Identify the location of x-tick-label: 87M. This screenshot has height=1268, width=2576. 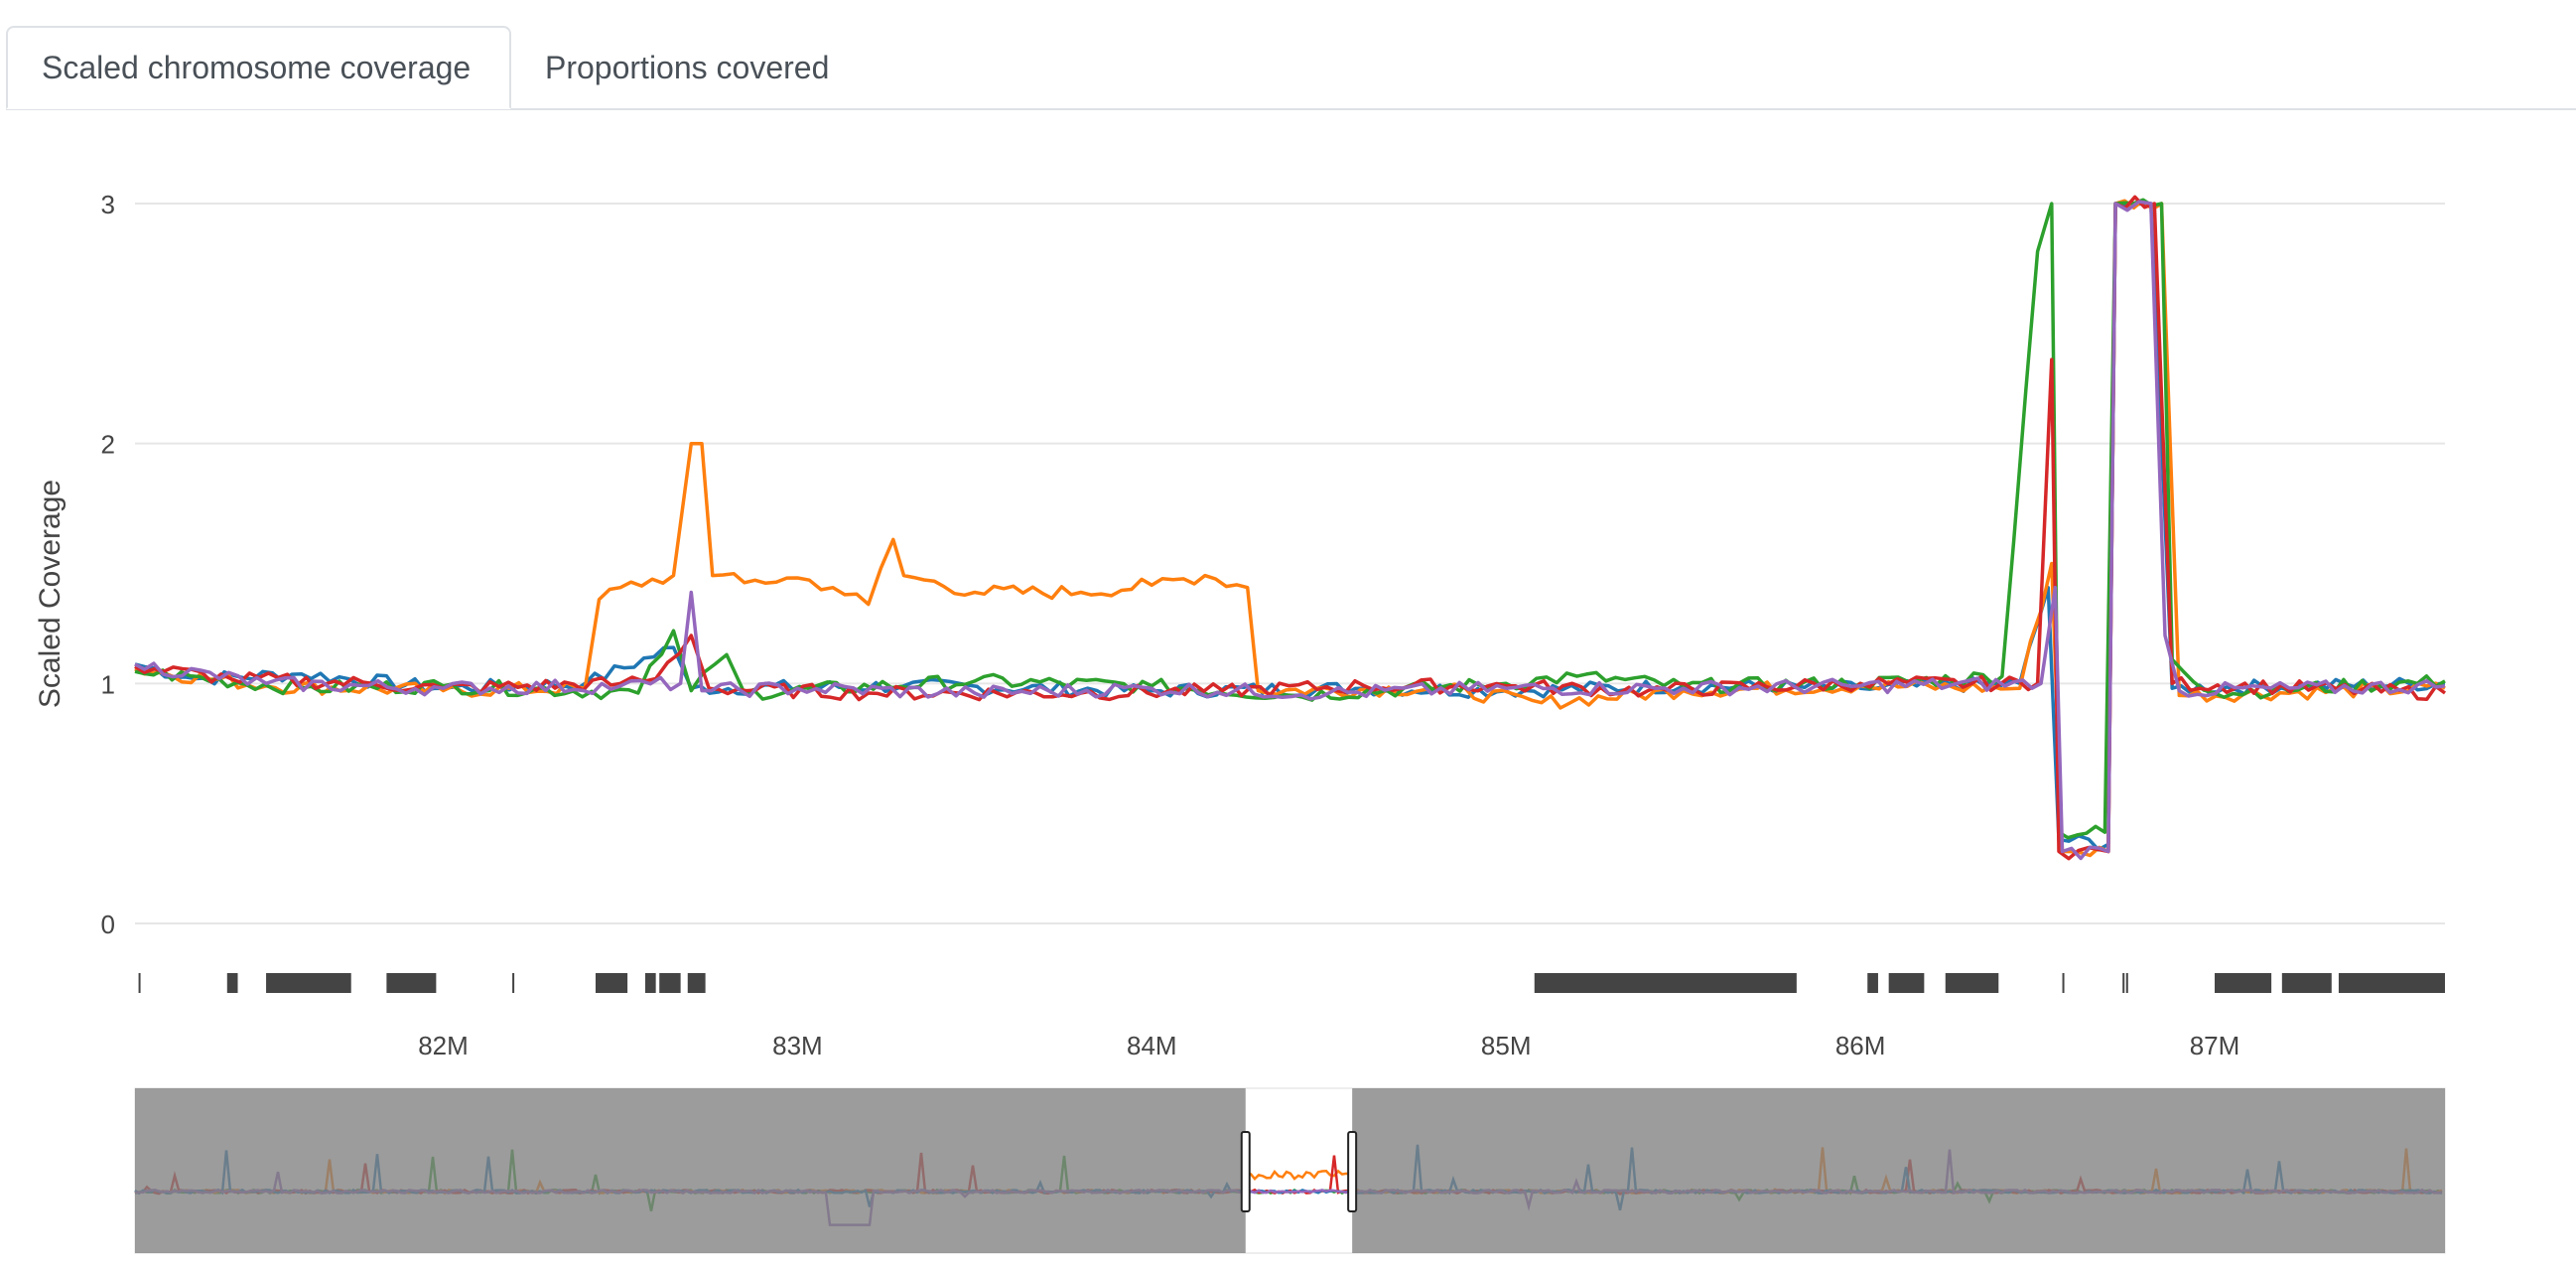
(2215, 1045).